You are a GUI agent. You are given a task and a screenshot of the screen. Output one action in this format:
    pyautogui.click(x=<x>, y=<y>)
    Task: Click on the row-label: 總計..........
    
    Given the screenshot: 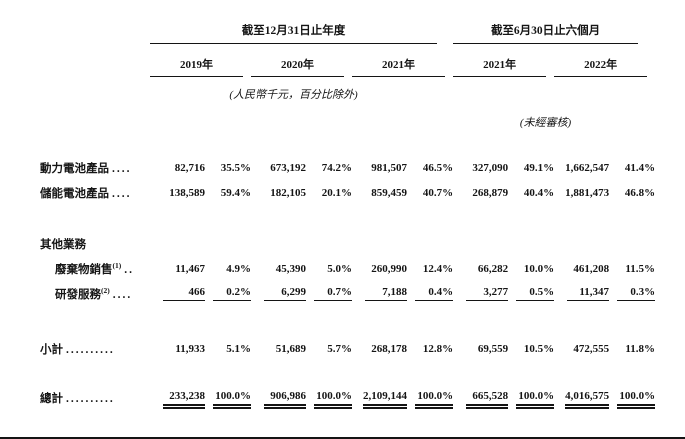 What is the action you would take?
    pyautogui.click(x=77, y=398)
    